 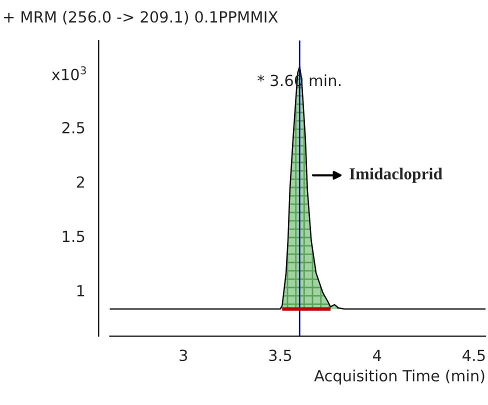 I want to click on y-tick-label: 2, so click(x=80, y=182).